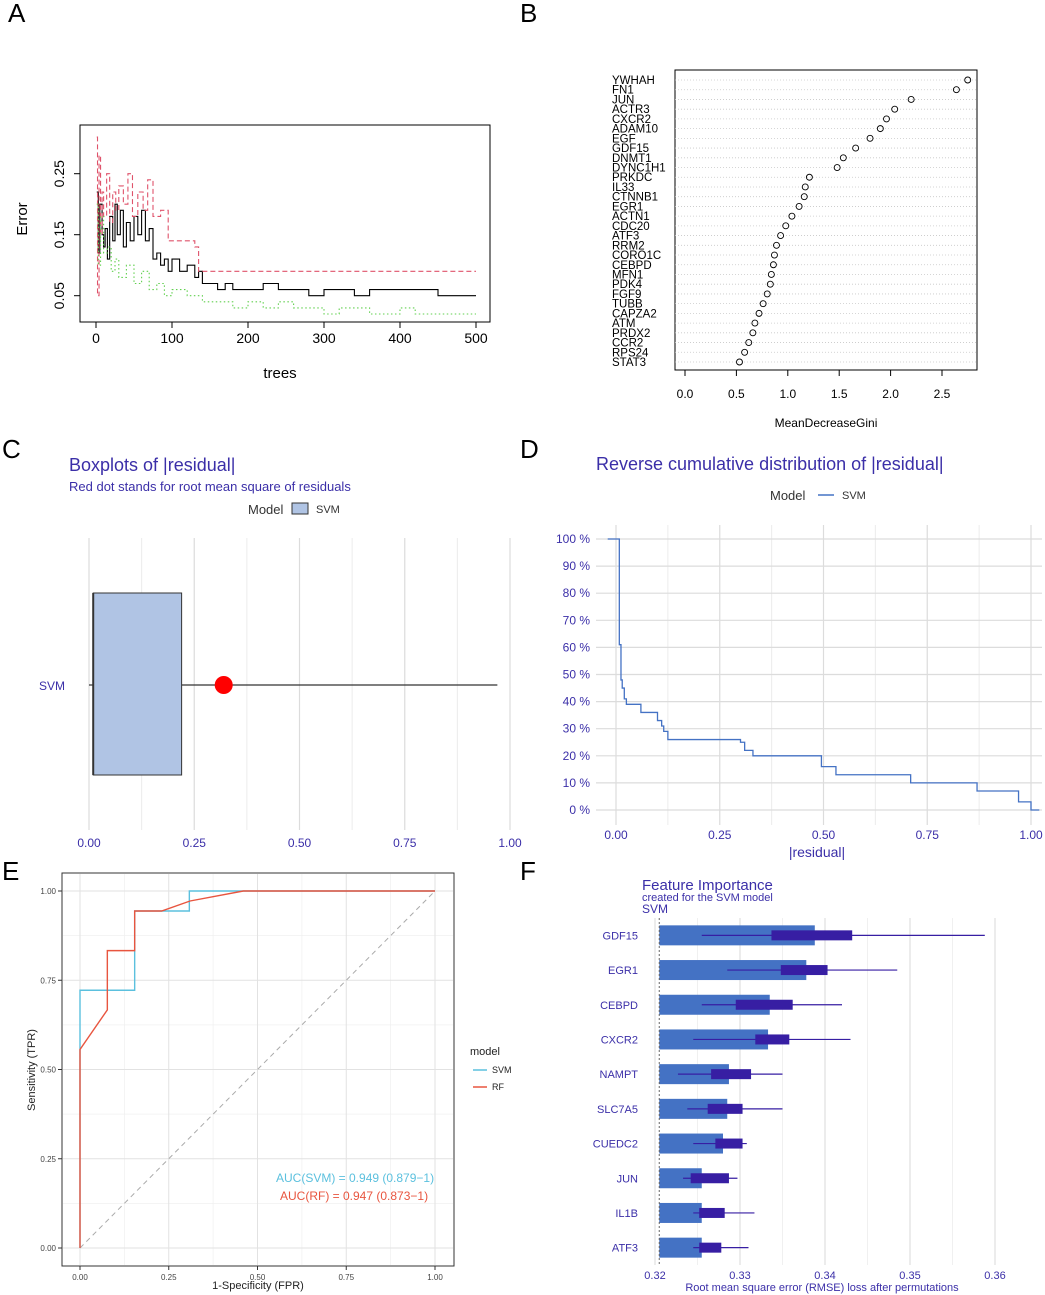 This screenshot has width=1045, height=1295. Describe the element at coordinates (631, 120) in the screenshot. I see `feature-label: CXCR2` at that location.